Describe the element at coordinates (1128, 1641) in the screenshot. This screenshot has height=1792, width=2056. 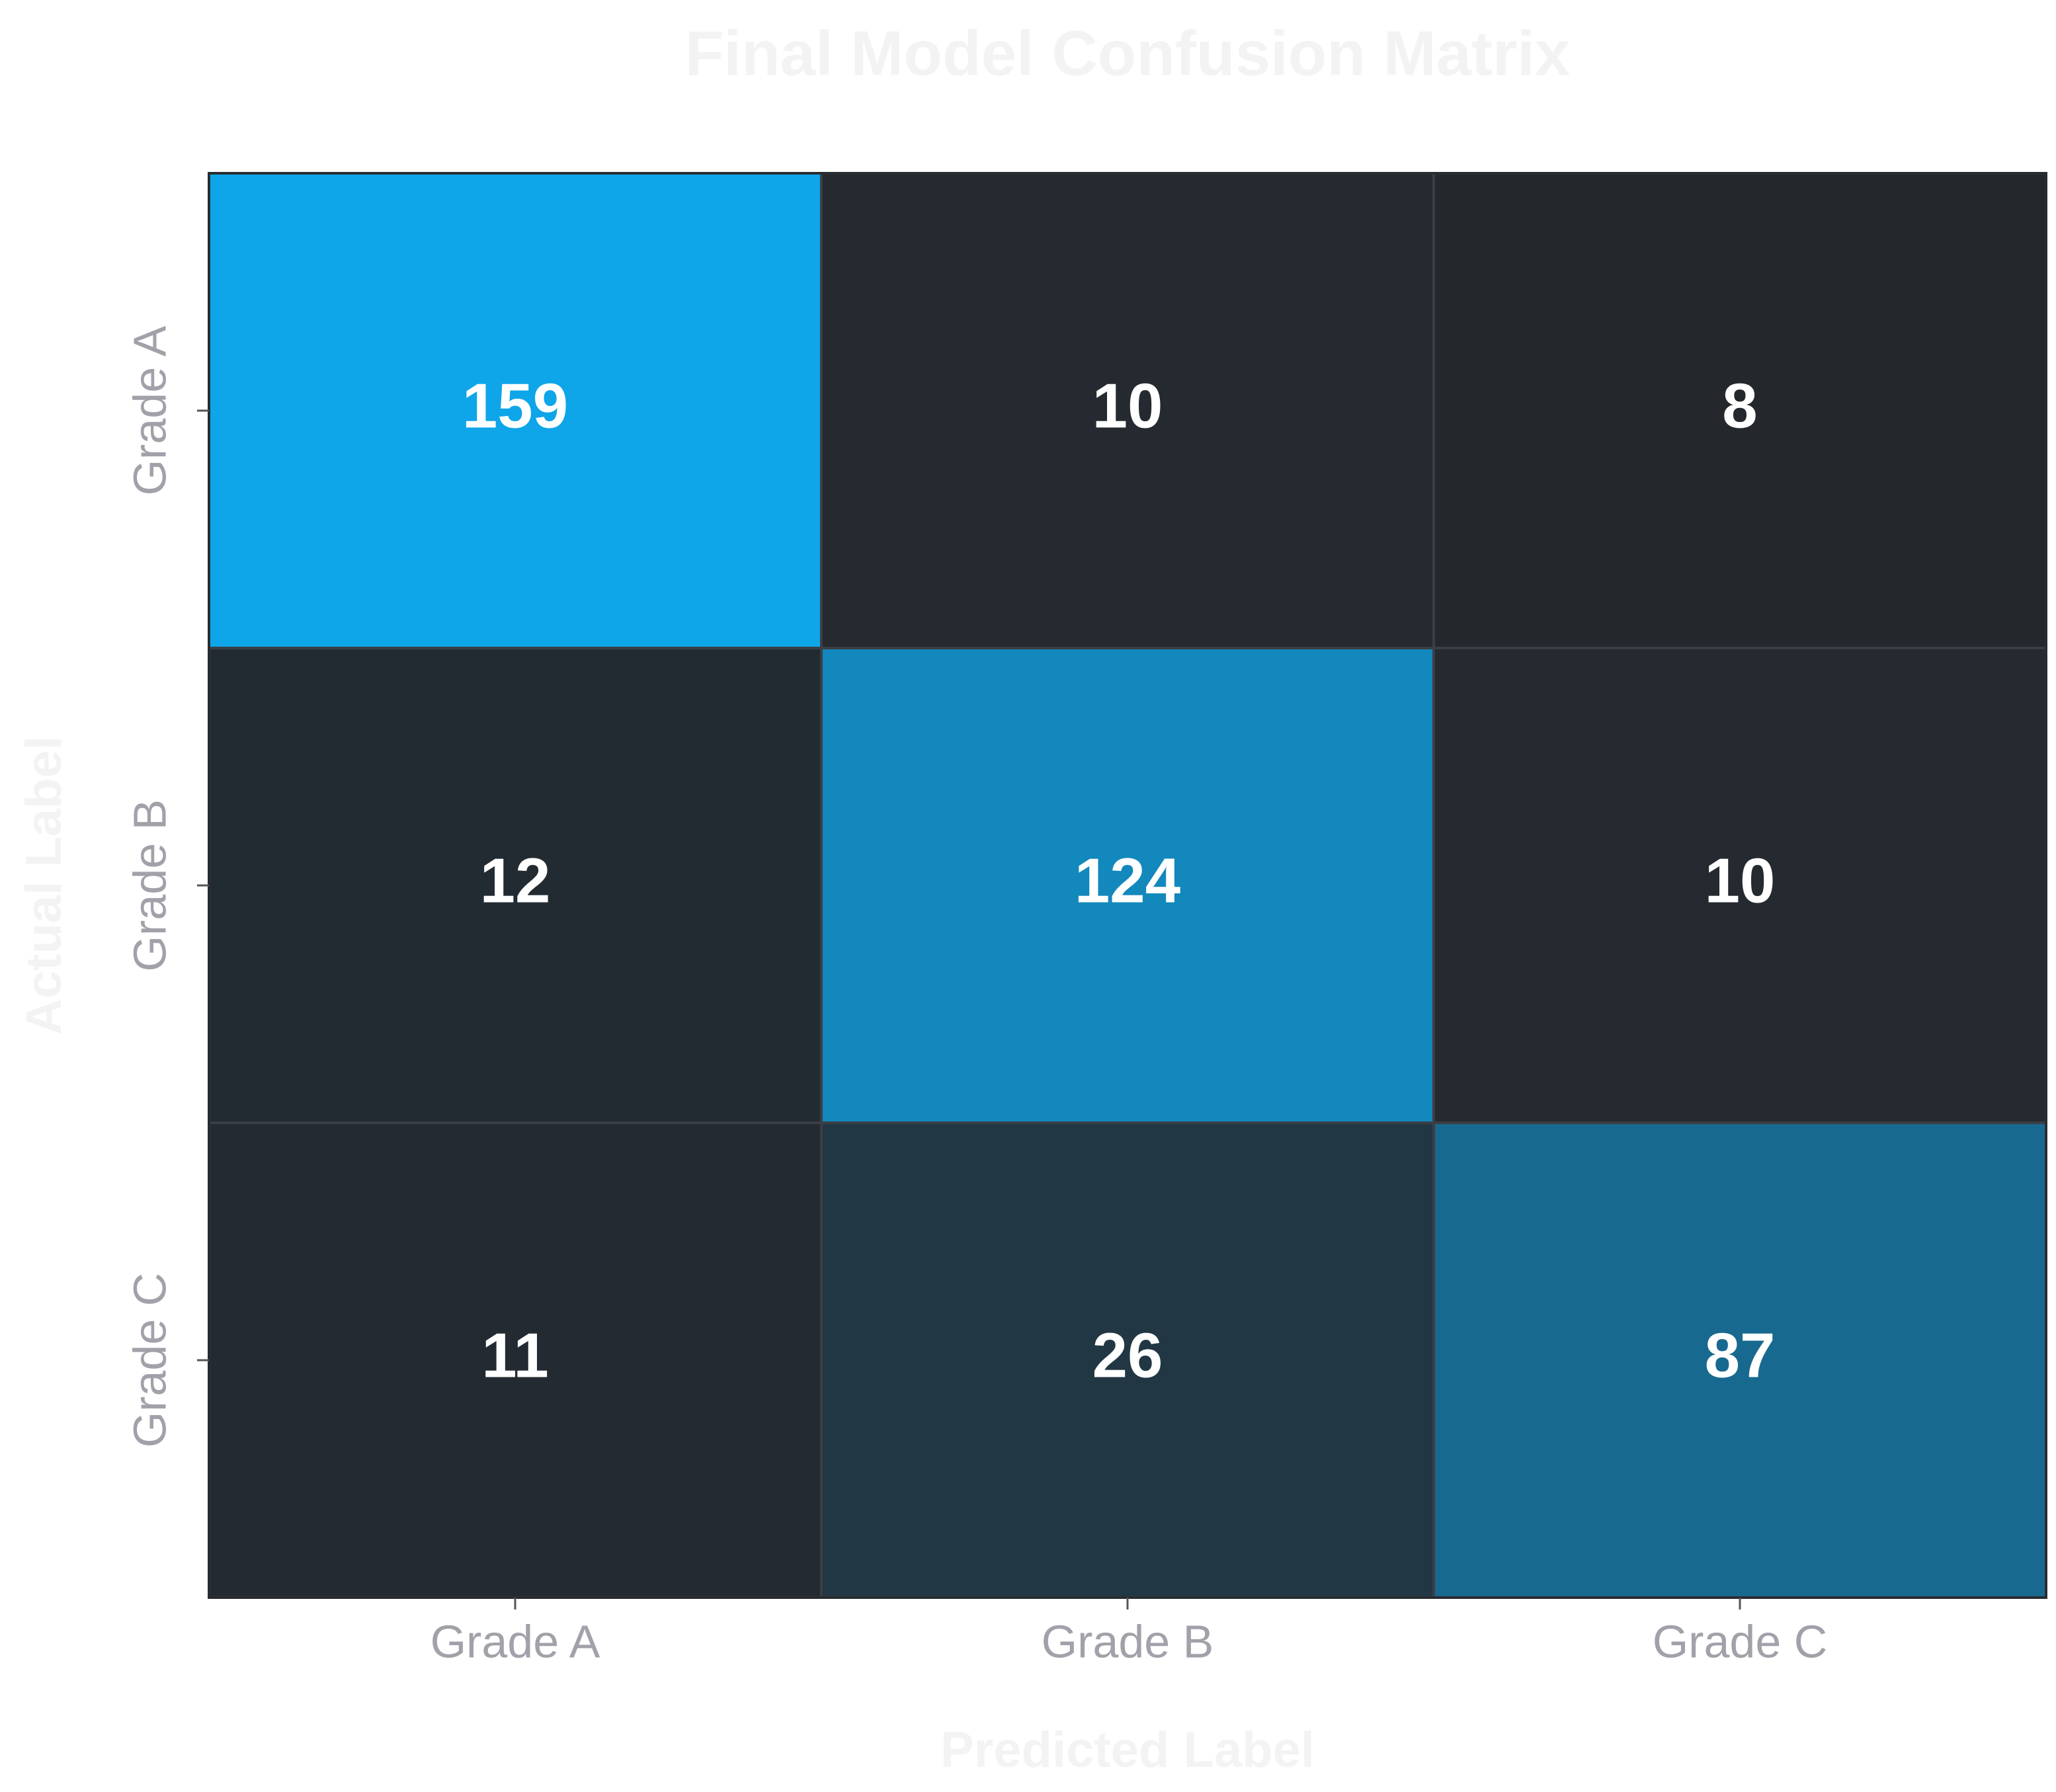
I see `x-tick-label: Grade B` at that location.